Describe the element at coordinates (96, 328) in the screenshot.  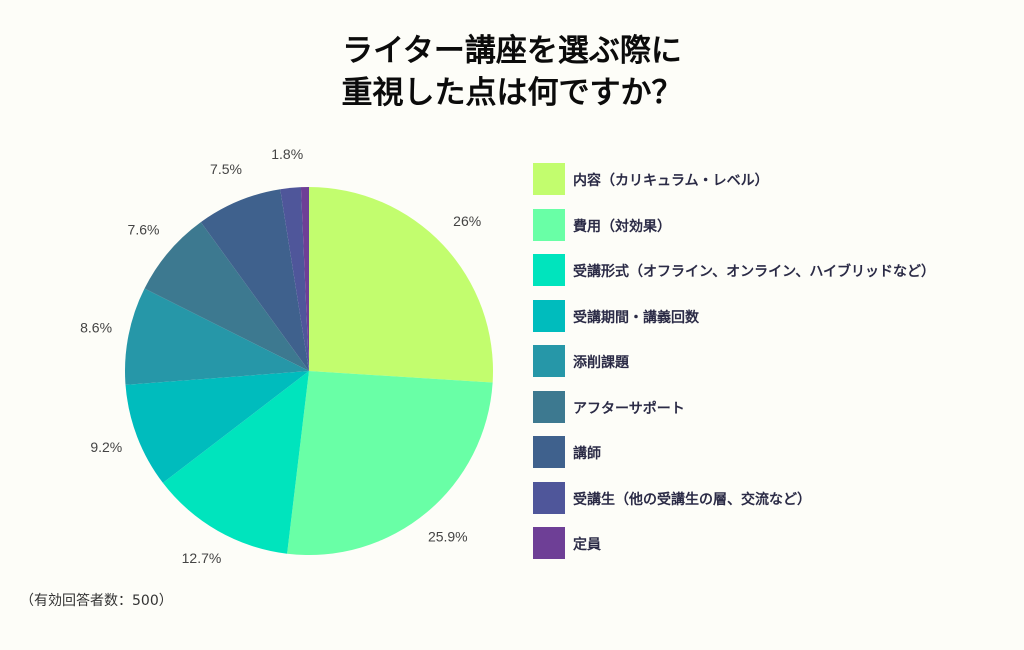
I see `pie-value-label: 8.6%` at that location.